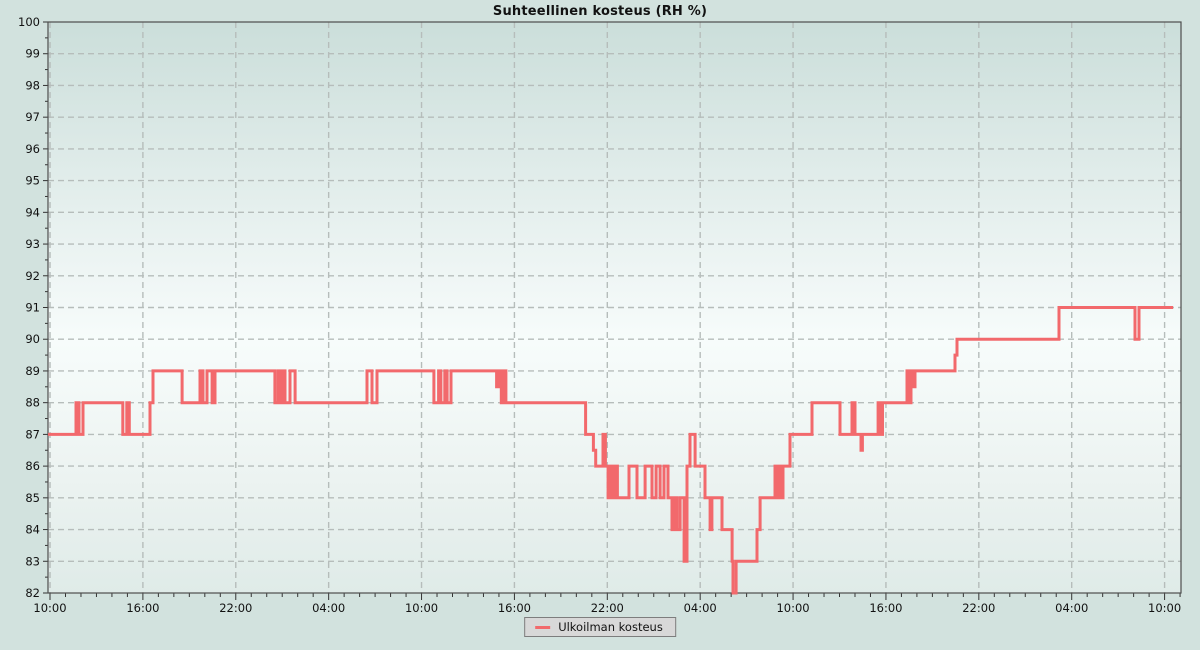 The image size is (1200, 650). Describe the element at coordinates (32, 530) in the screenshot. I see `y-axis-label: 84` at that location.